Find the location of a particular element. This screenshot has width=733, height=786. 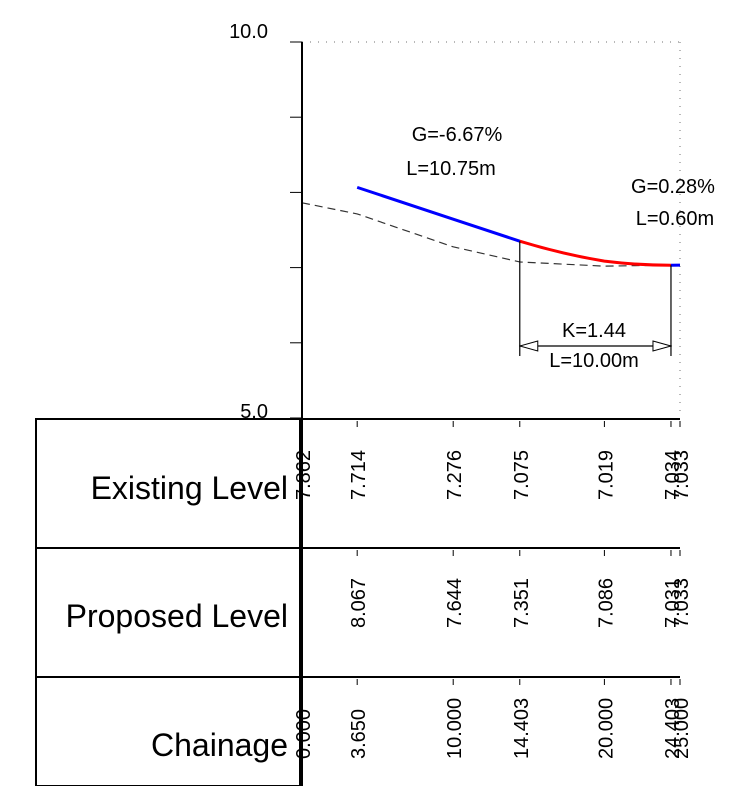

existing-ground-line is located at coordinates (491, 234).